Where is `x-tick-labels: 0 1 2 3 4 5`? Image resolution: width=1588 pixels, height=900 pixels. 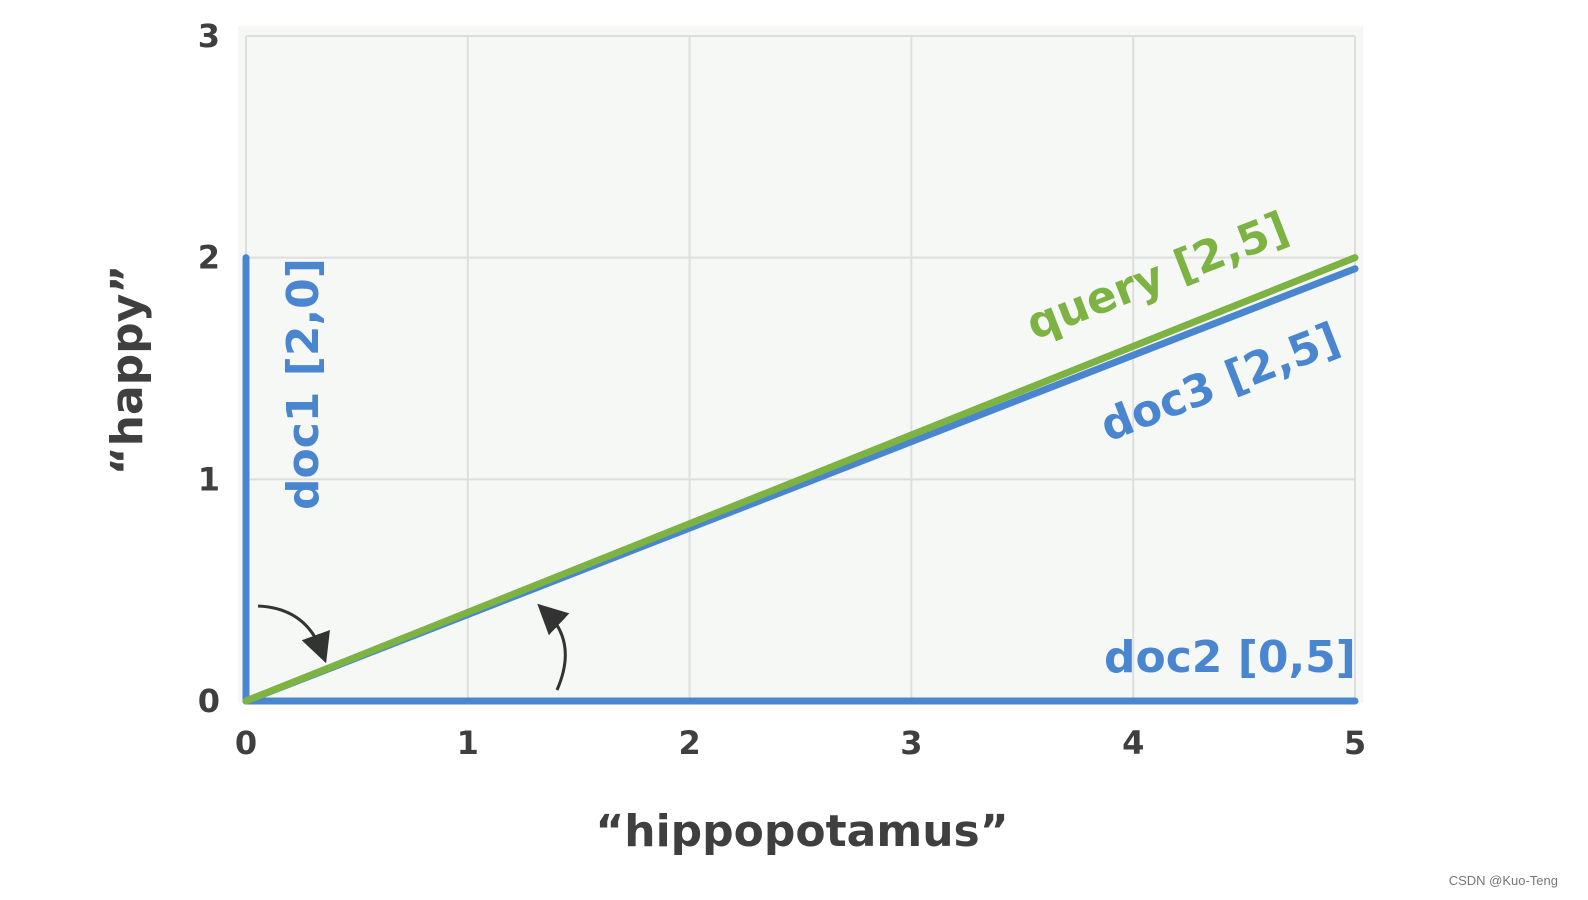
x-tick-labels: 0 1 2 3 4 5 is located at coordinates (800, 743).